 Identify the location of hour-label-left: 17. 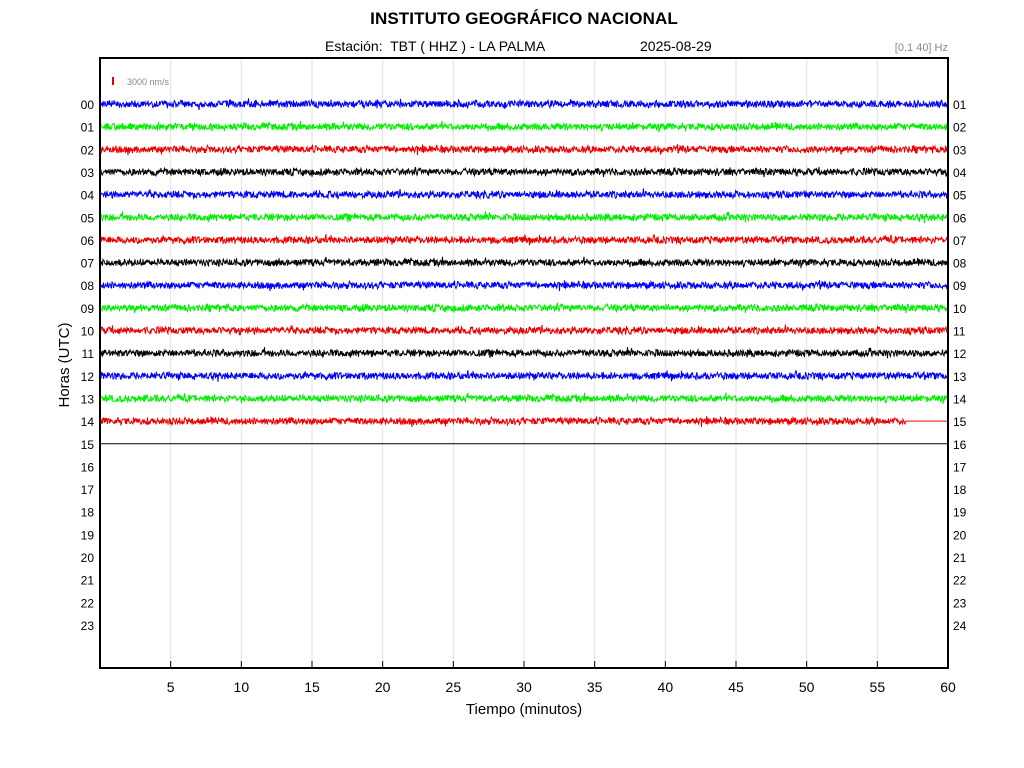
(88, 490).